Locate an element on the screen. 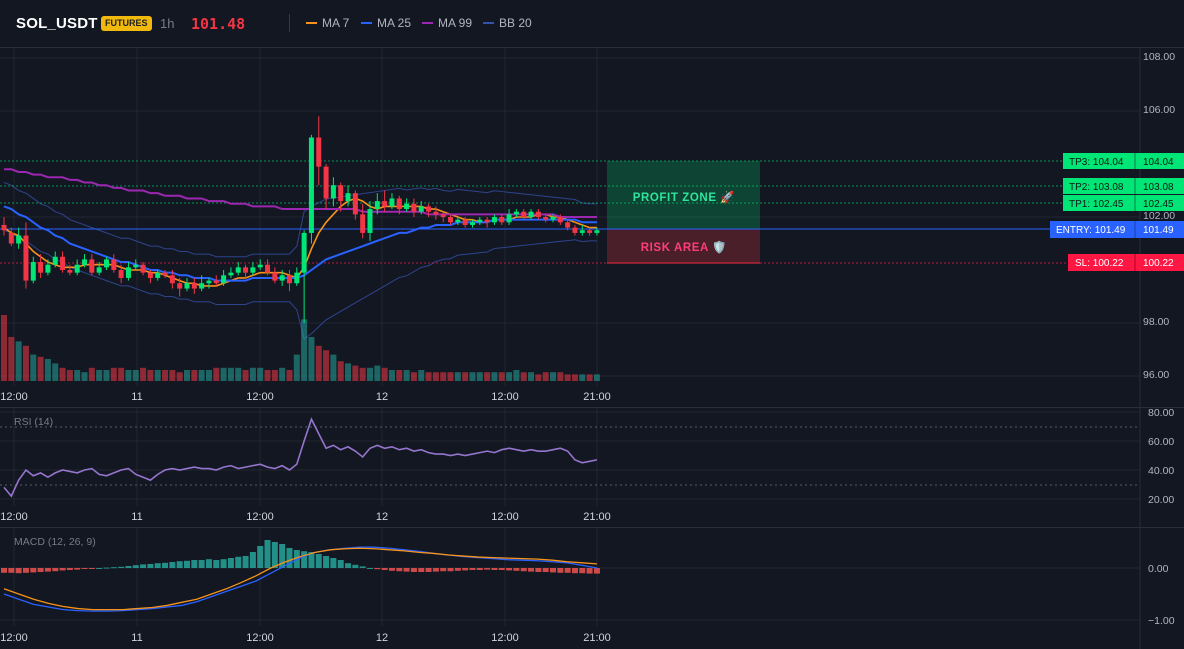 The image size is (1184, 649). legend-label: MA 99 is located at coordinates (455, 23).